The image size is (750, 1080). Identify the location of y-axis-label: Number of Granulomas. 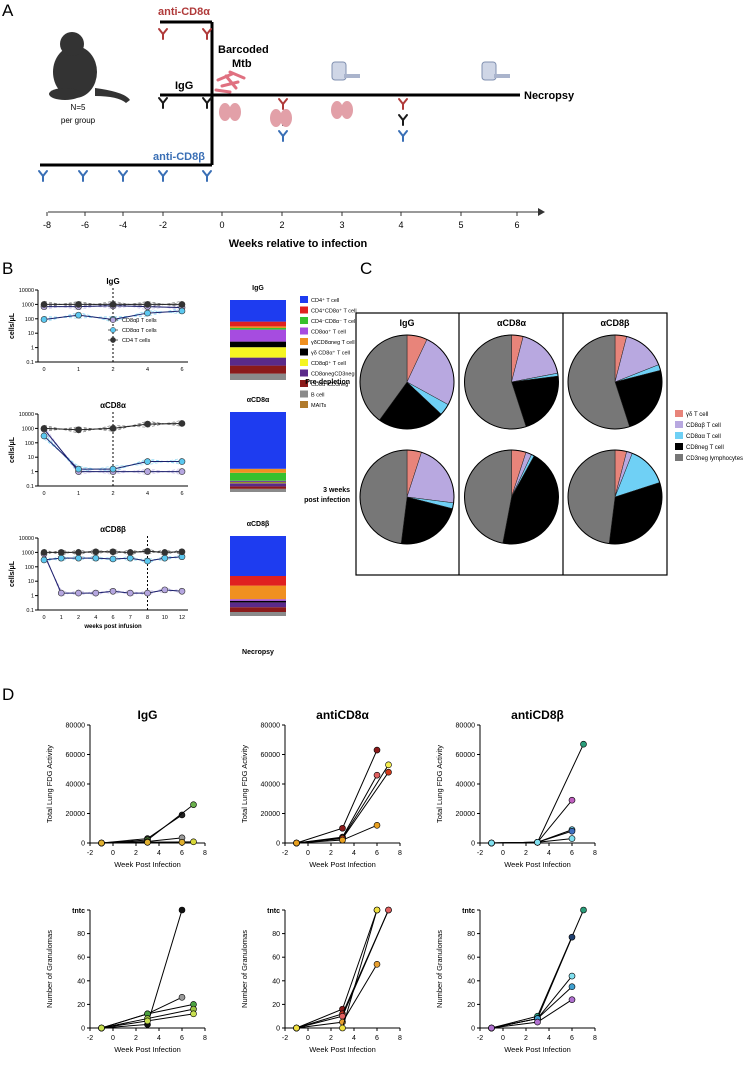
(49, 969).